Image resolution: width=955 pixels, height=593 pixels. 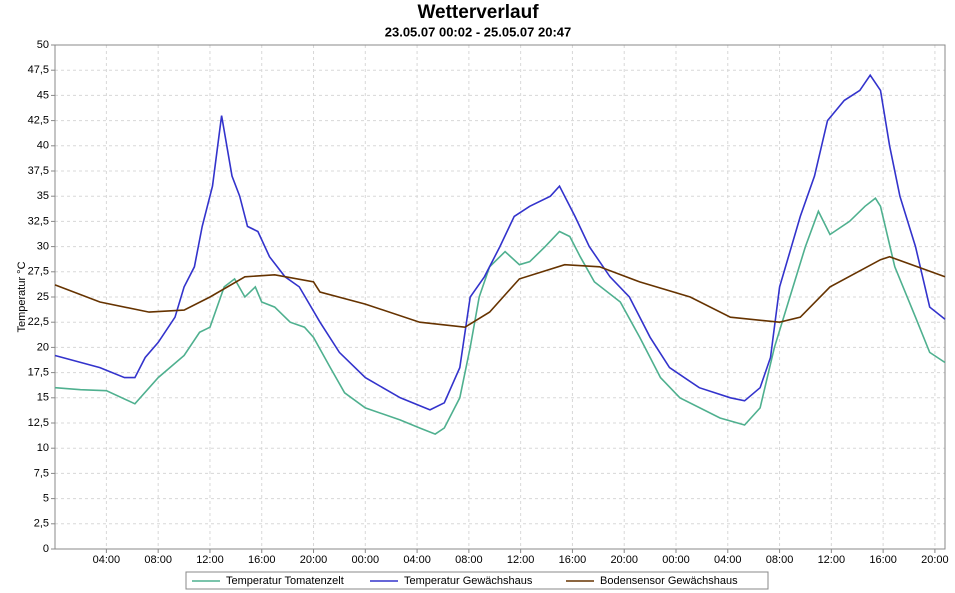 I want to click on y-tick-label: 22,5, so click(x=38, y=322).